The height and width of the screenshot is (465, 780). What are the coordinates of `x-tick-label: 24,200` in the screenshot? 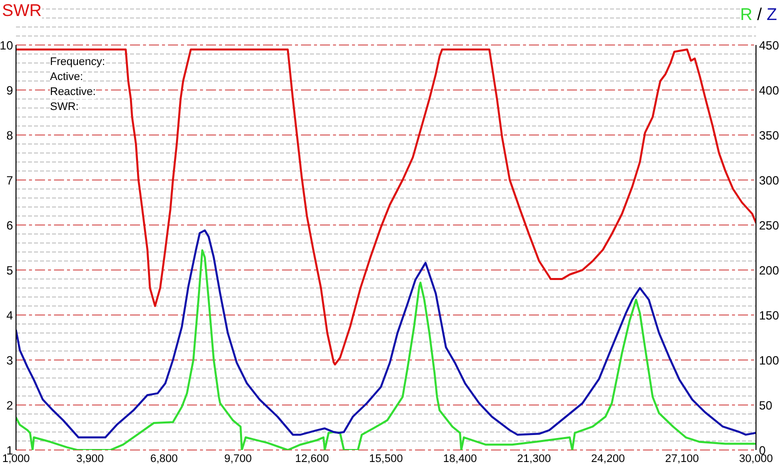 It's located at (608, 458).